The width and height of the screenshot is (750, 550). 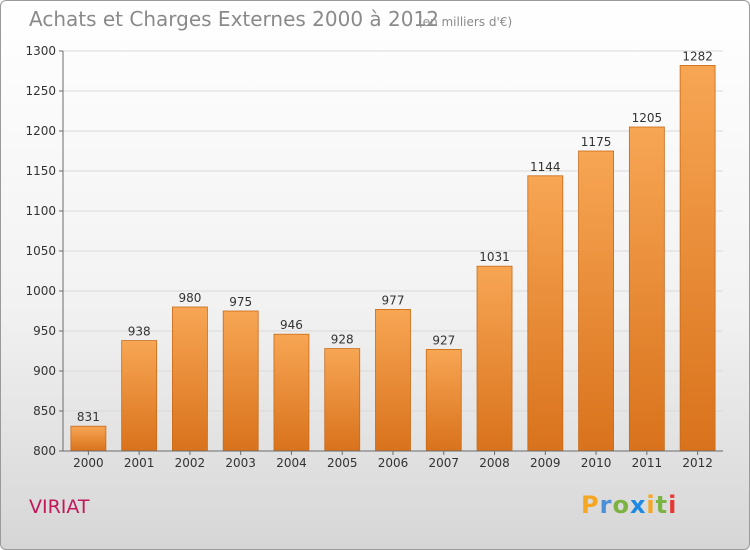 What do you see at coordinates (240, 381) in the screenshot?
I see `bar-2003` at bounding box center [240, 381].